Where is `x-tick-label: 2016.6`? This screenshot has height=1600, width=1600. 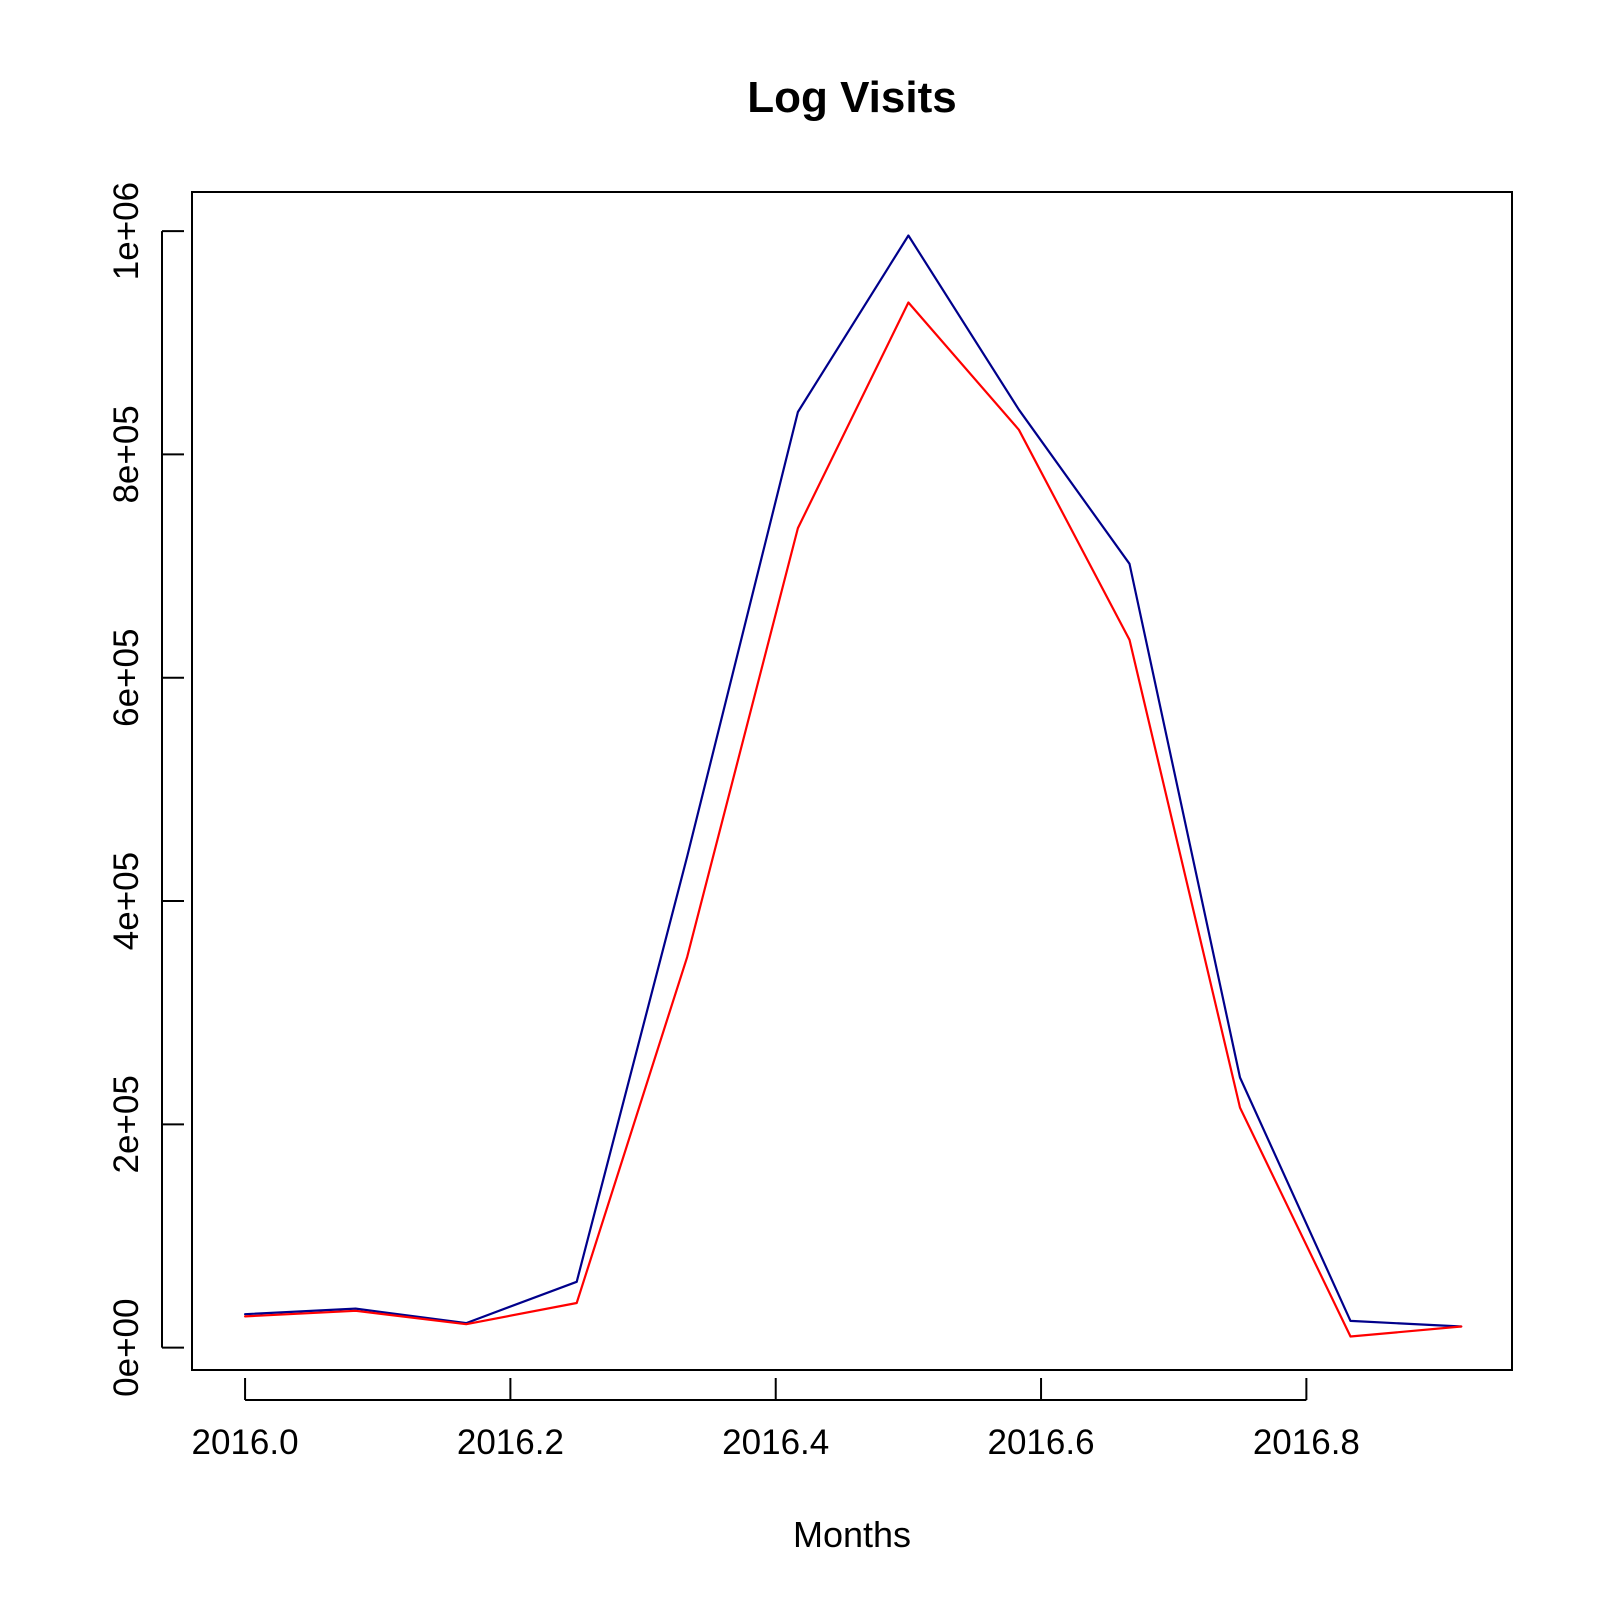 x-tick-label: 2016.6 is located at coordinates (1041, 1442).